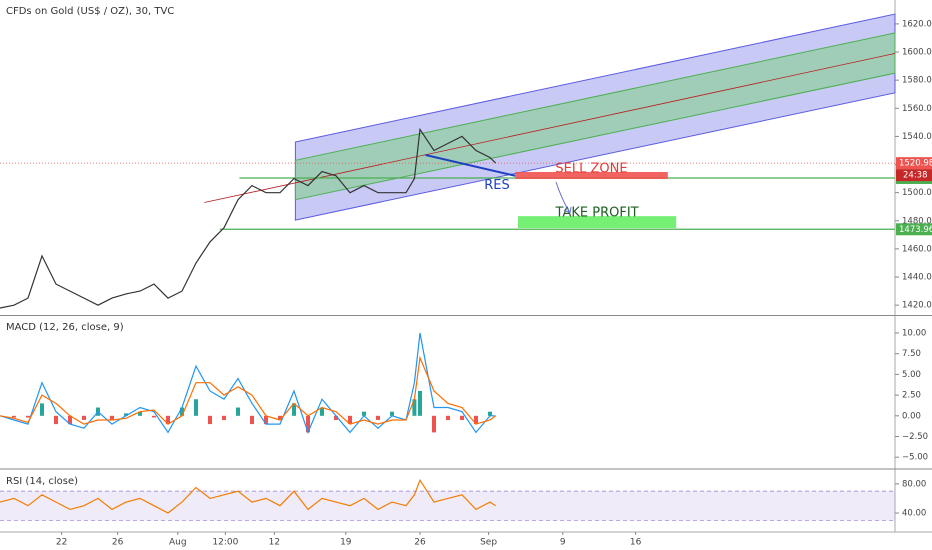 This screenshot has height=550, width=932. I want to click on hline-tag: 1473.96, so click(915, 230).